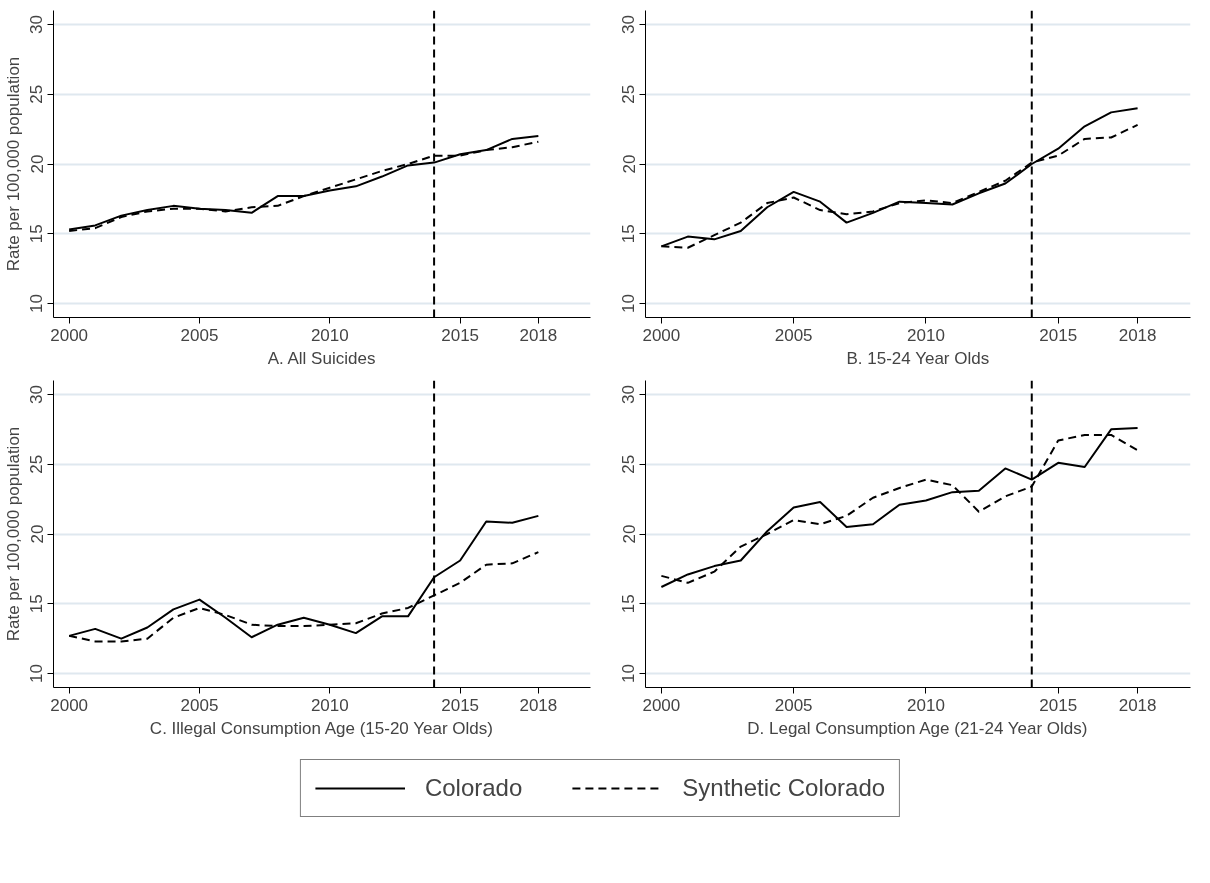 Image resolution: width=1210 pixels, height=883 pixels. Describe the element at coordinates (473, 787) in the screenshot. I see `legend-label: Colorado` at that location.